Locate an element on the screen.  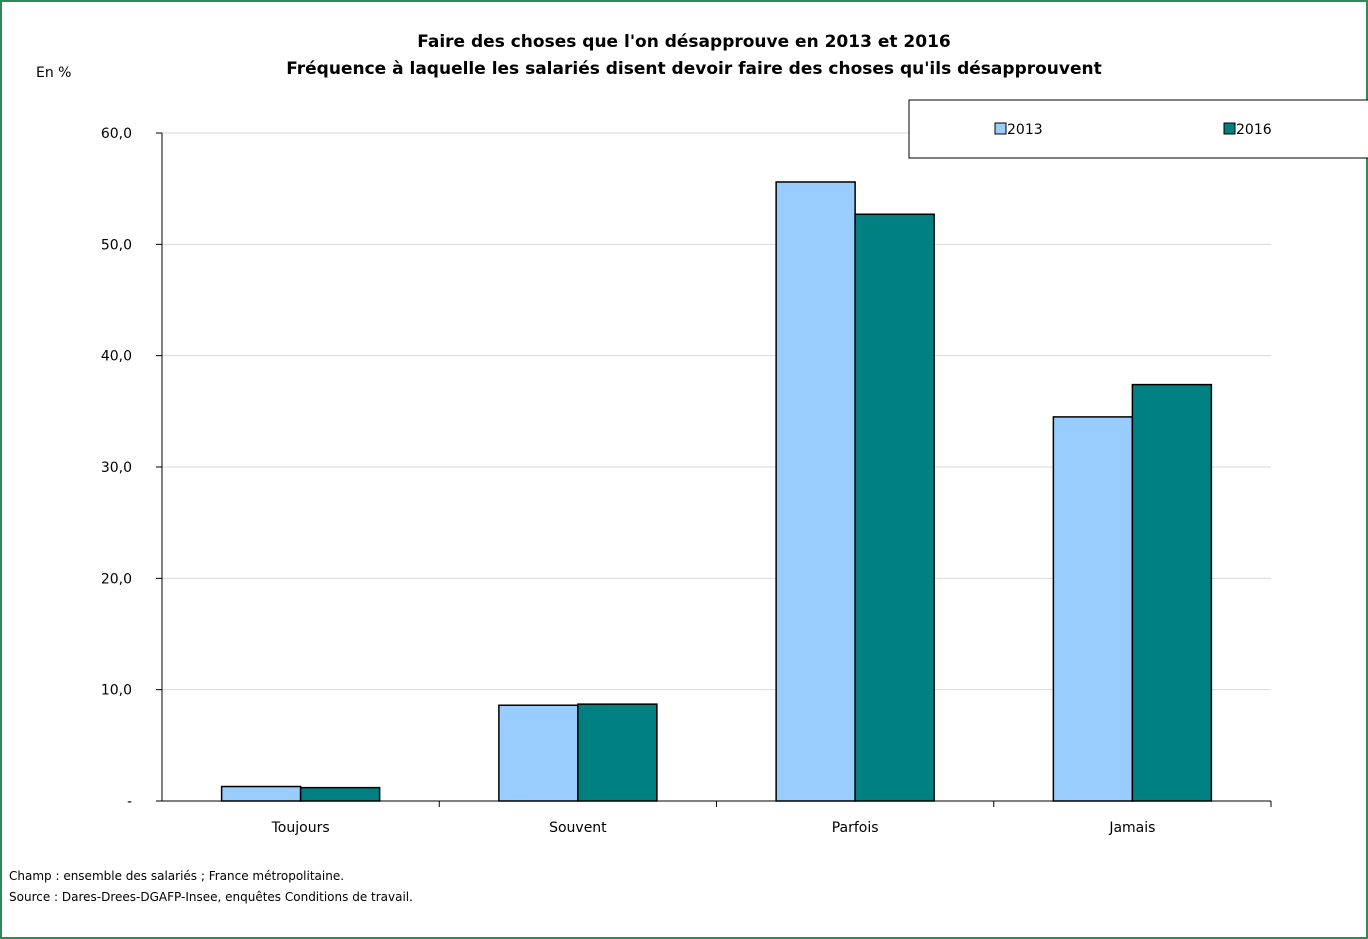
y-tick-label: 10,0 is located at coordinates (116, 691).